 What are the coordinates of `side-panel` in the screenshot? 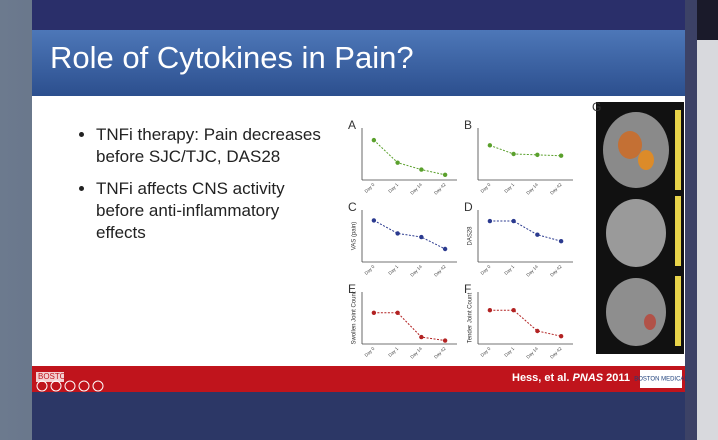 It's located at (707, 220).